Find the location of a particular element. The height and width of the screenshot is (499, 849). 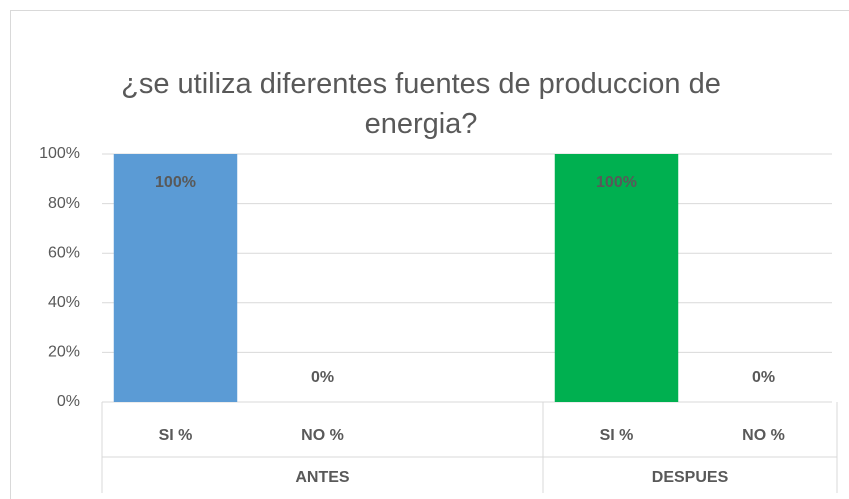

y-tick-label: 80% is located at coordinates (64, 203).